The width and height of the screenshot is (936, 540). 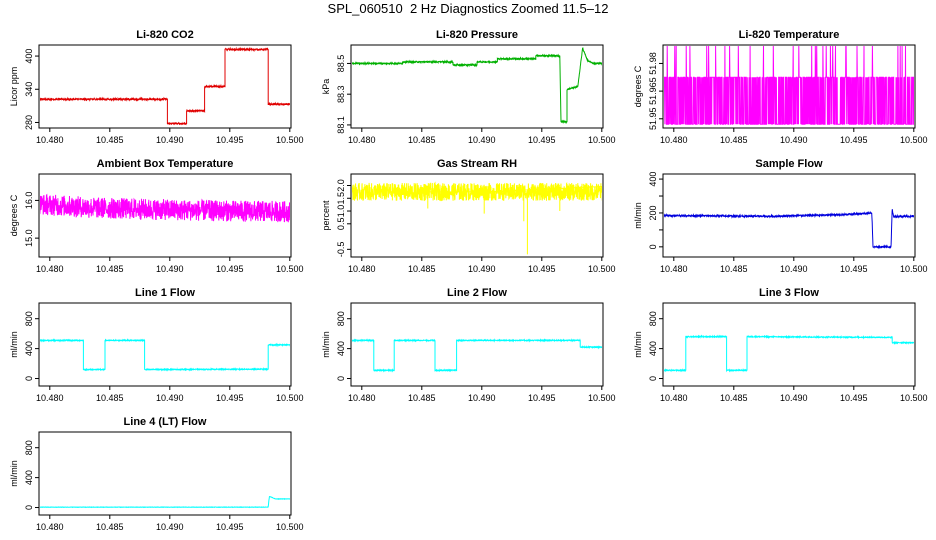 I want to click on y-tick-label: -0.5, so click(x=341, y=250).